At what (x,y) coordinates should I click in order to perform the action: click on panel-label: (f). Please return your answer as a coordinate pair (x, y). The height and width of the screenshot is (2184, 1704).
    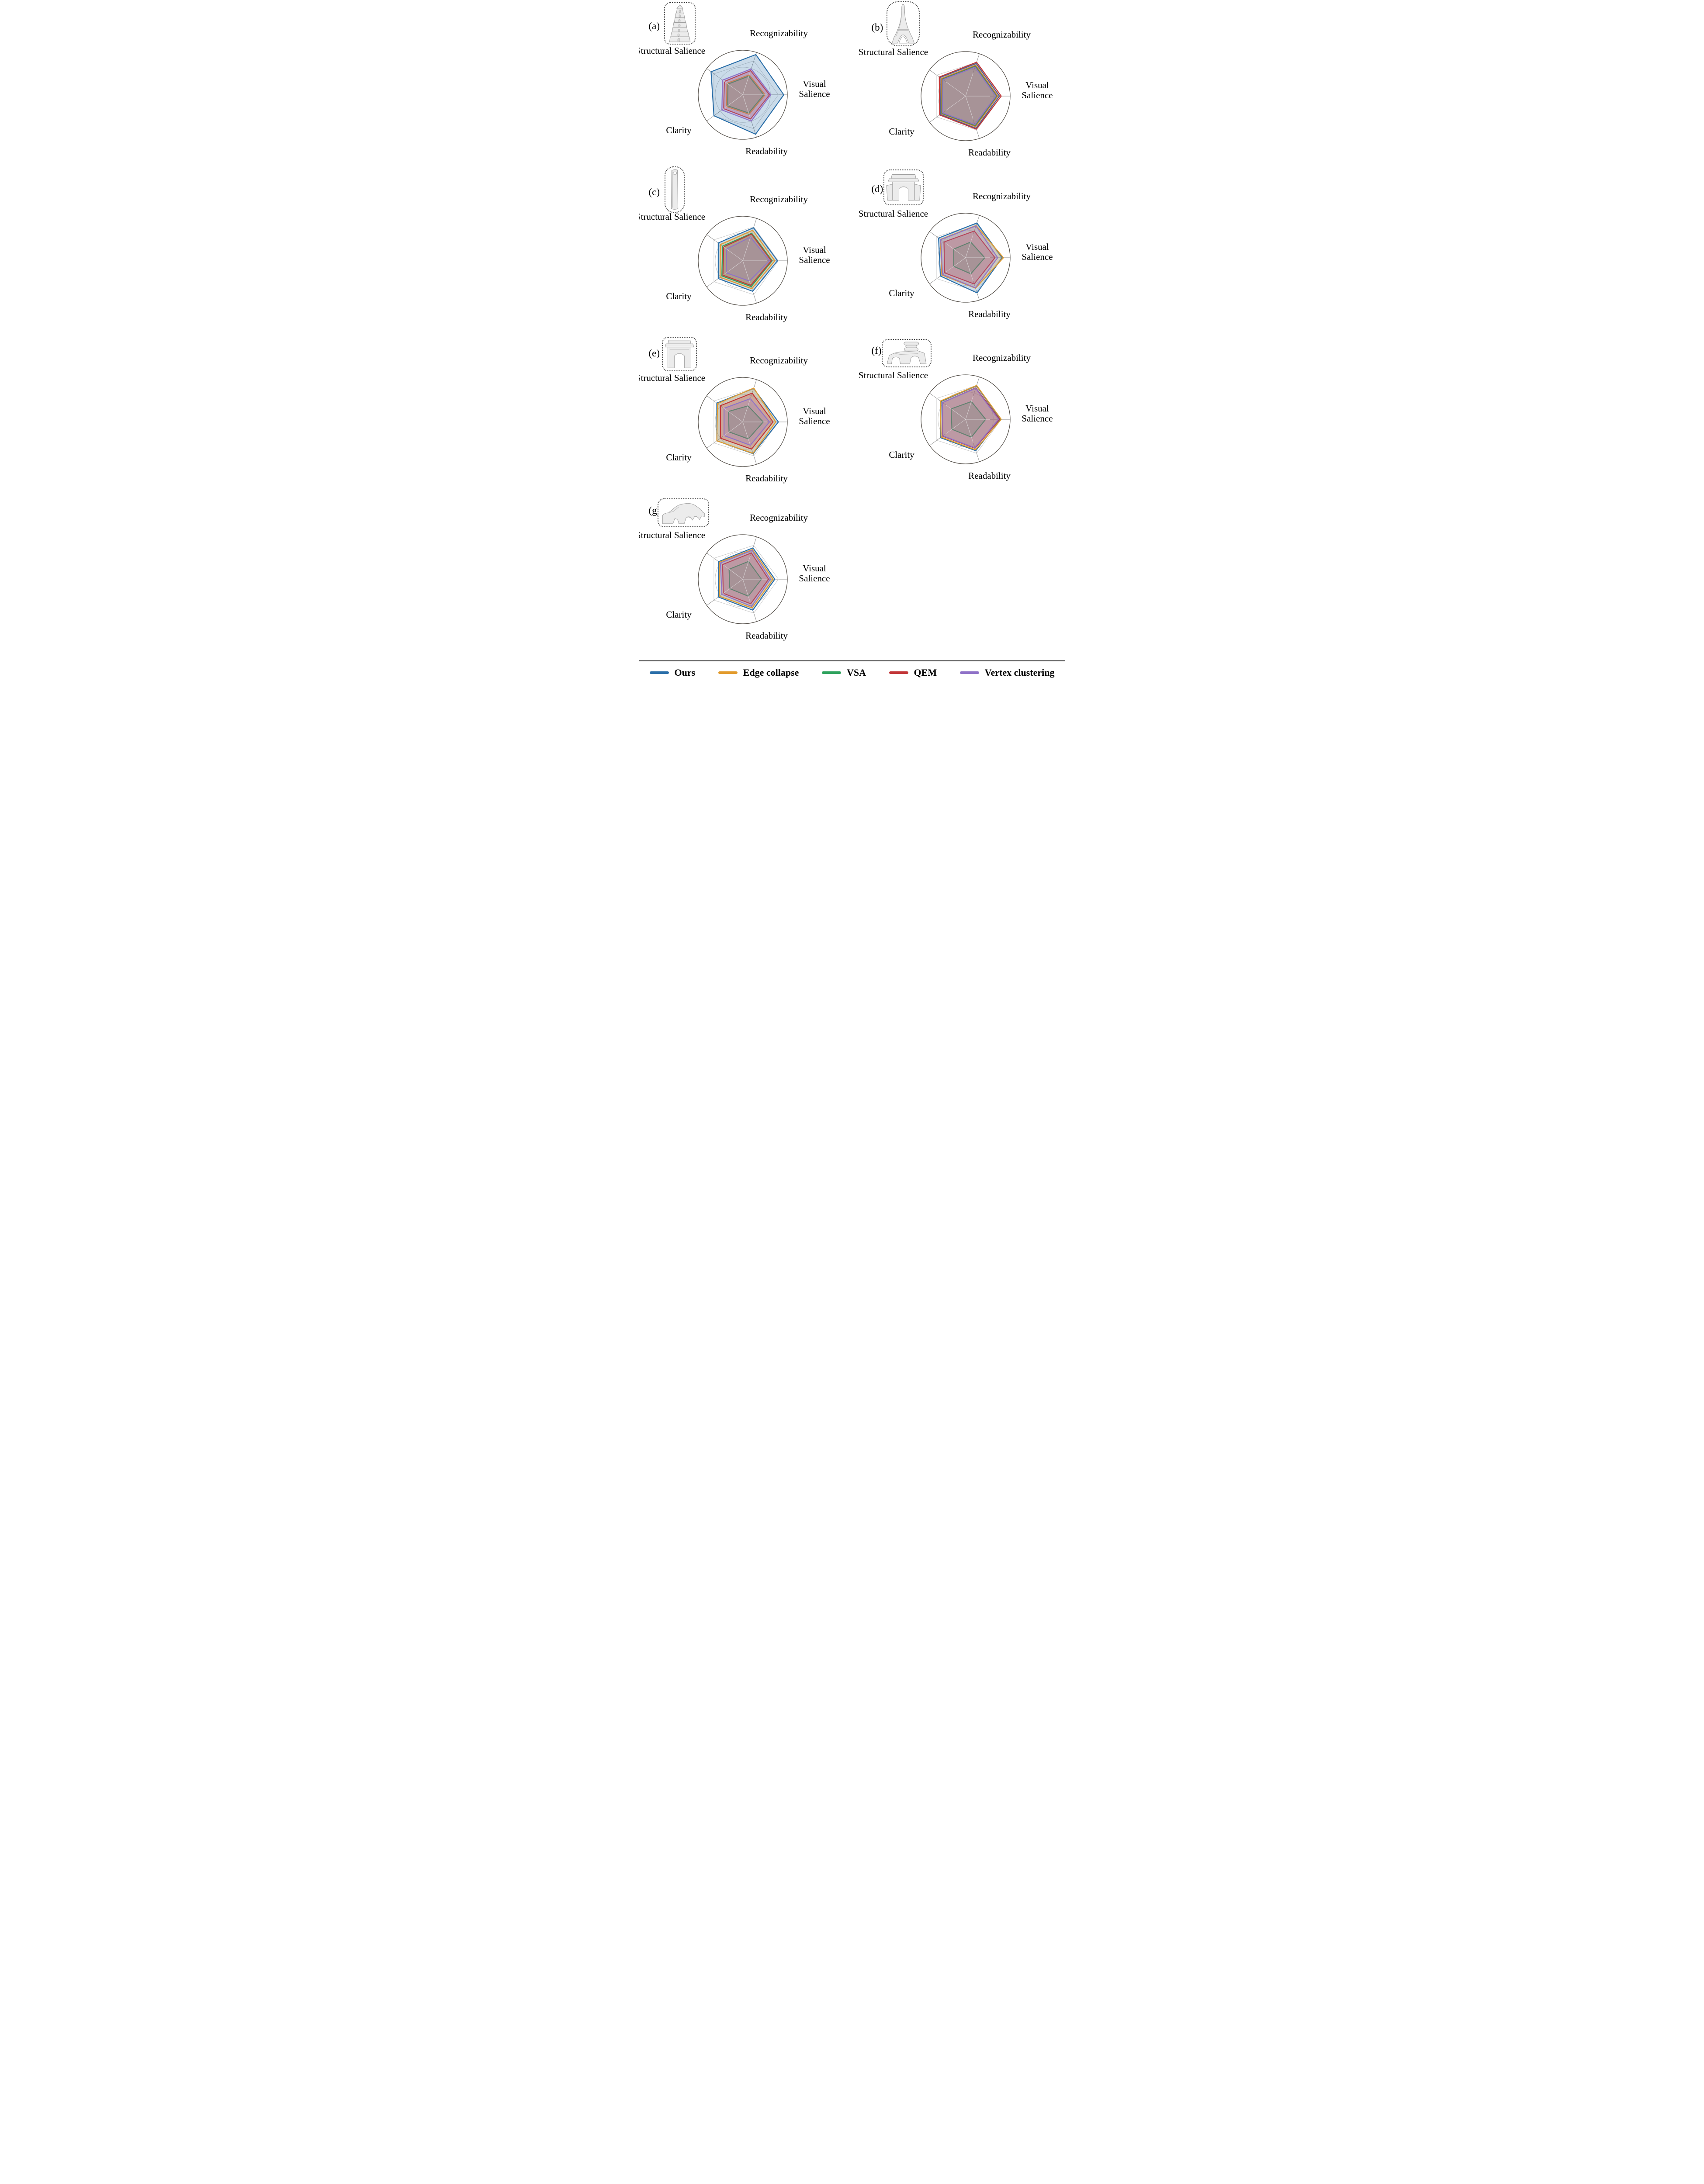
    Looking at the image, I should click on (876, 350).